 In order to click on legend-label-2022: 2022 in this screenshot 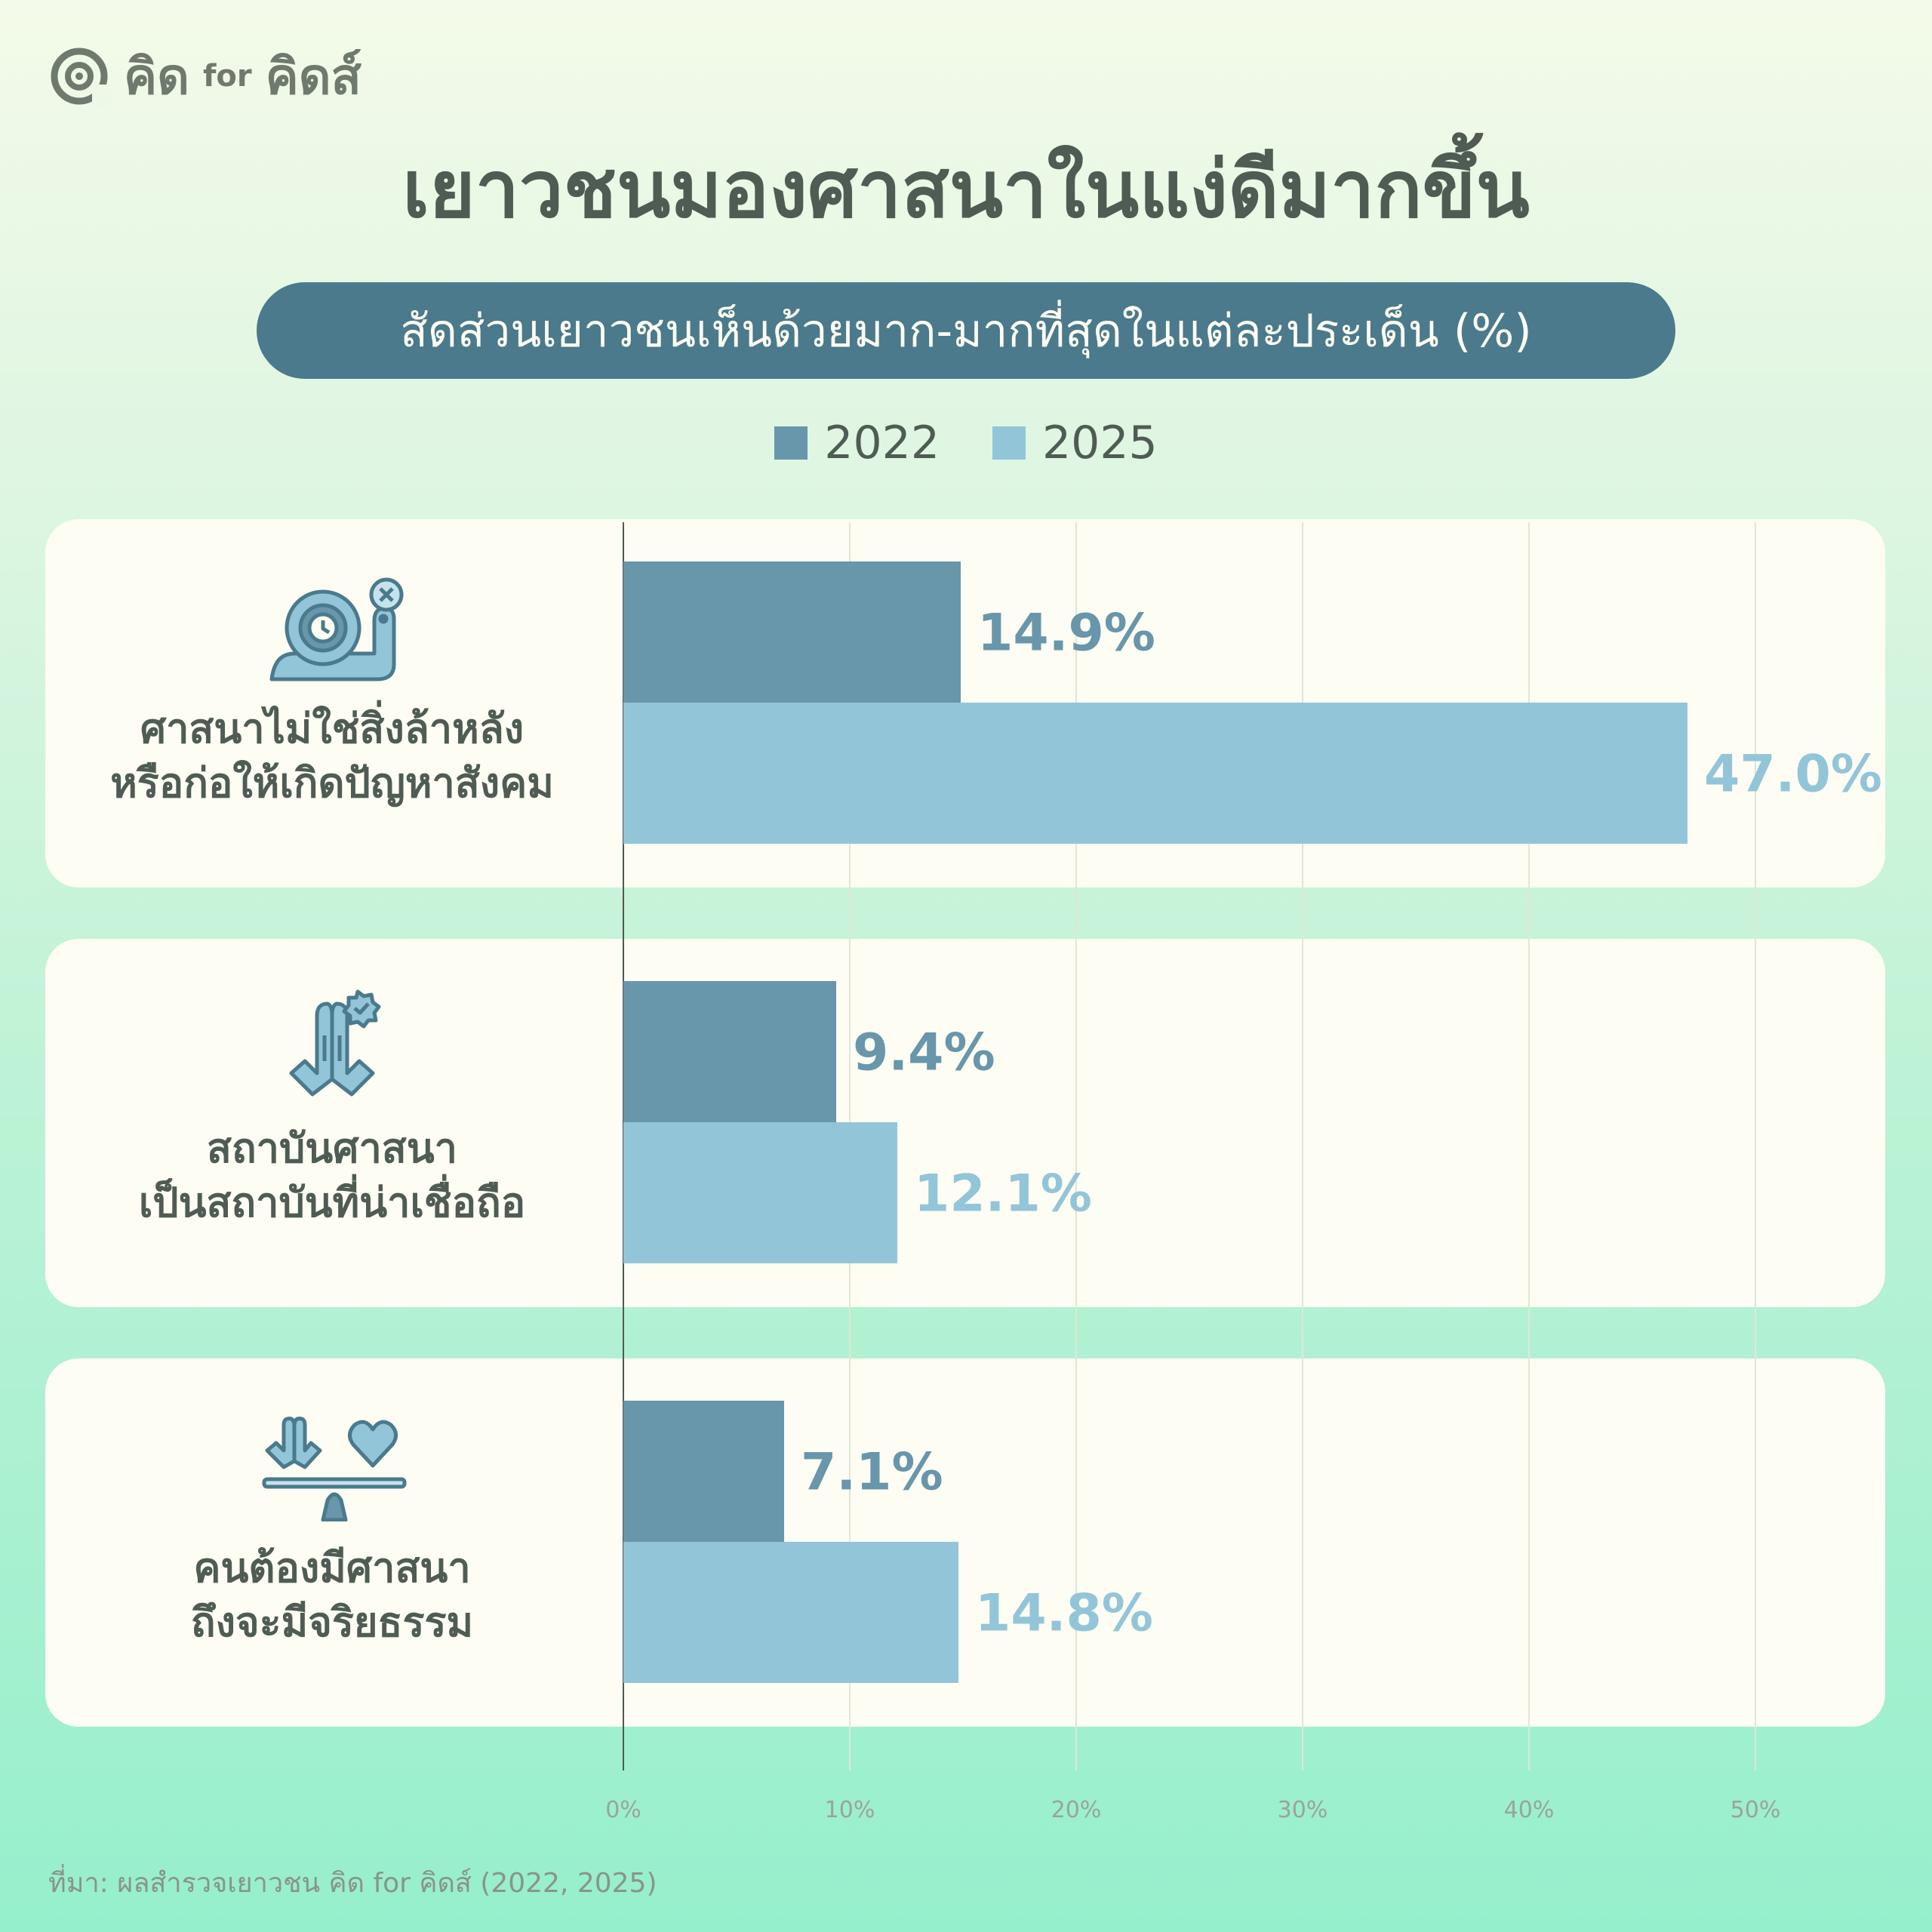, I will do `click(882, 443)`.